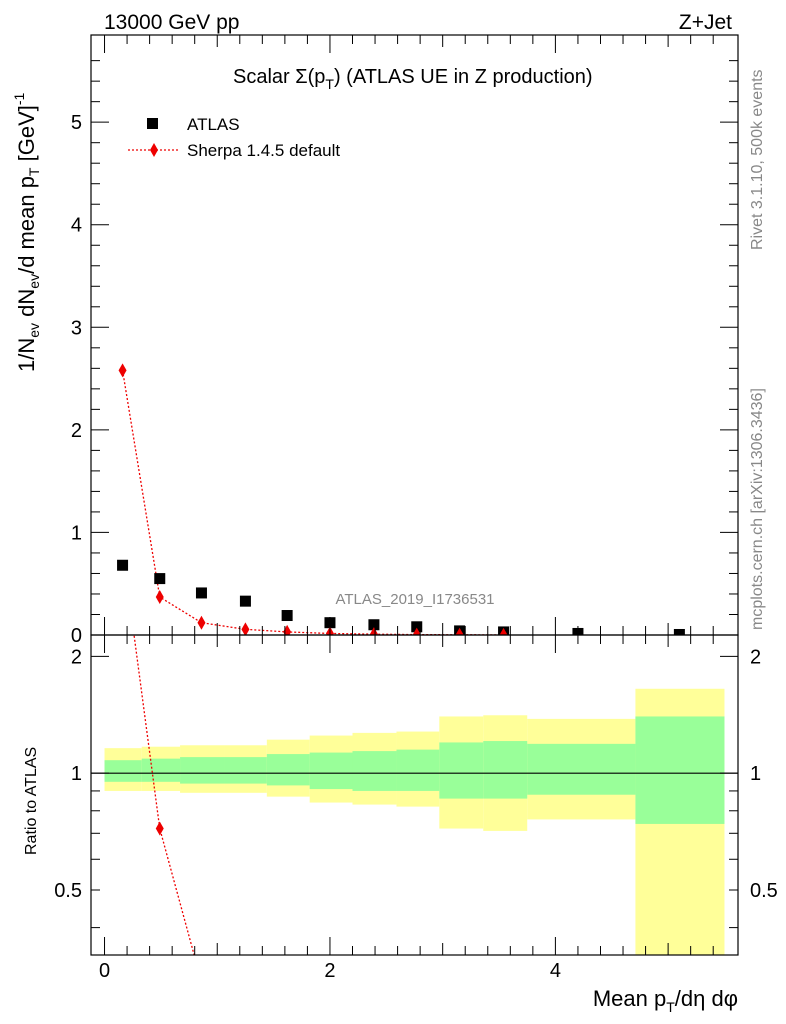  I want to click on main-plot-ylabel: 1/Nev dNev/d mean pT [GeV]-1, so click(26, 232).